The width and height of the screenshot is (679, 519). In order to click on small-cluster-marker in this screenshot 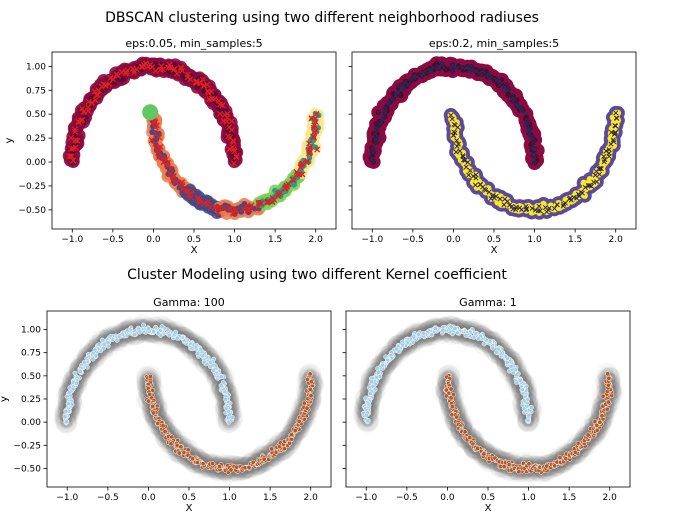, I will do `click(150, 112)`.